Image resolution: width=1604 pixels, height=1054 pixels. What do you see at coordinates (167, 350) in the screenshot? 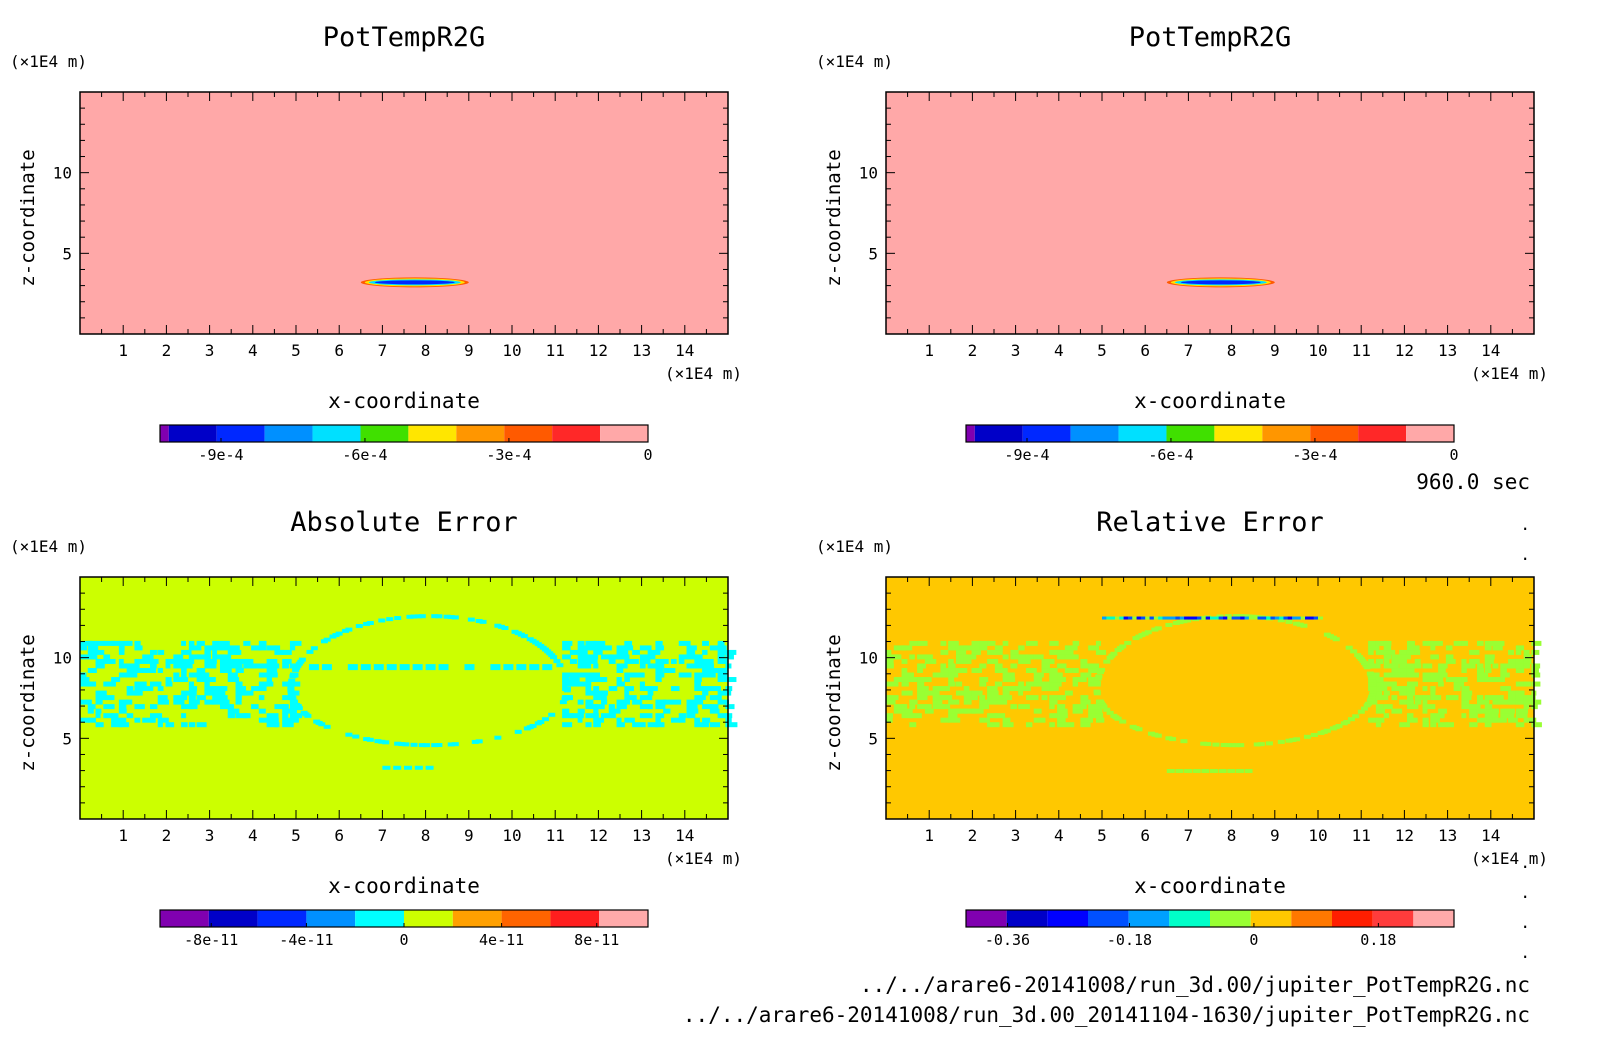
I see `x-tick-label: 2` at bounding box center [167, 350].